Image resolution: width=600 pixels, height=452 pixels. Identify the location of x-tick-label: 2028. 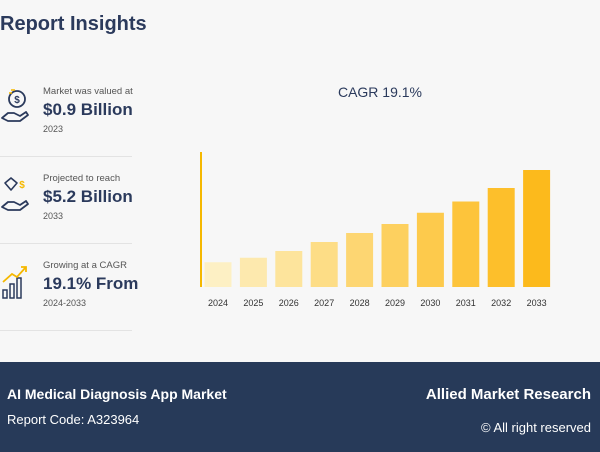
(360, 303).